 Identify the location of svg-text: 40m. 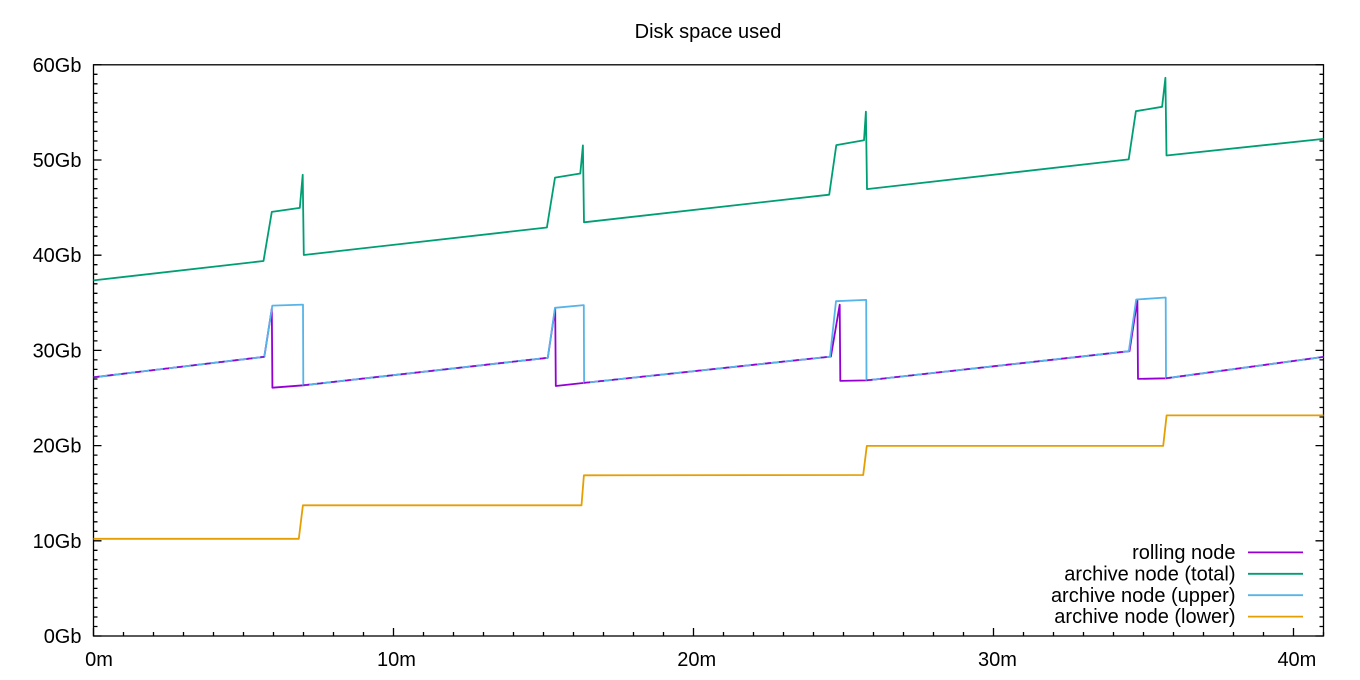
(1296, 660).